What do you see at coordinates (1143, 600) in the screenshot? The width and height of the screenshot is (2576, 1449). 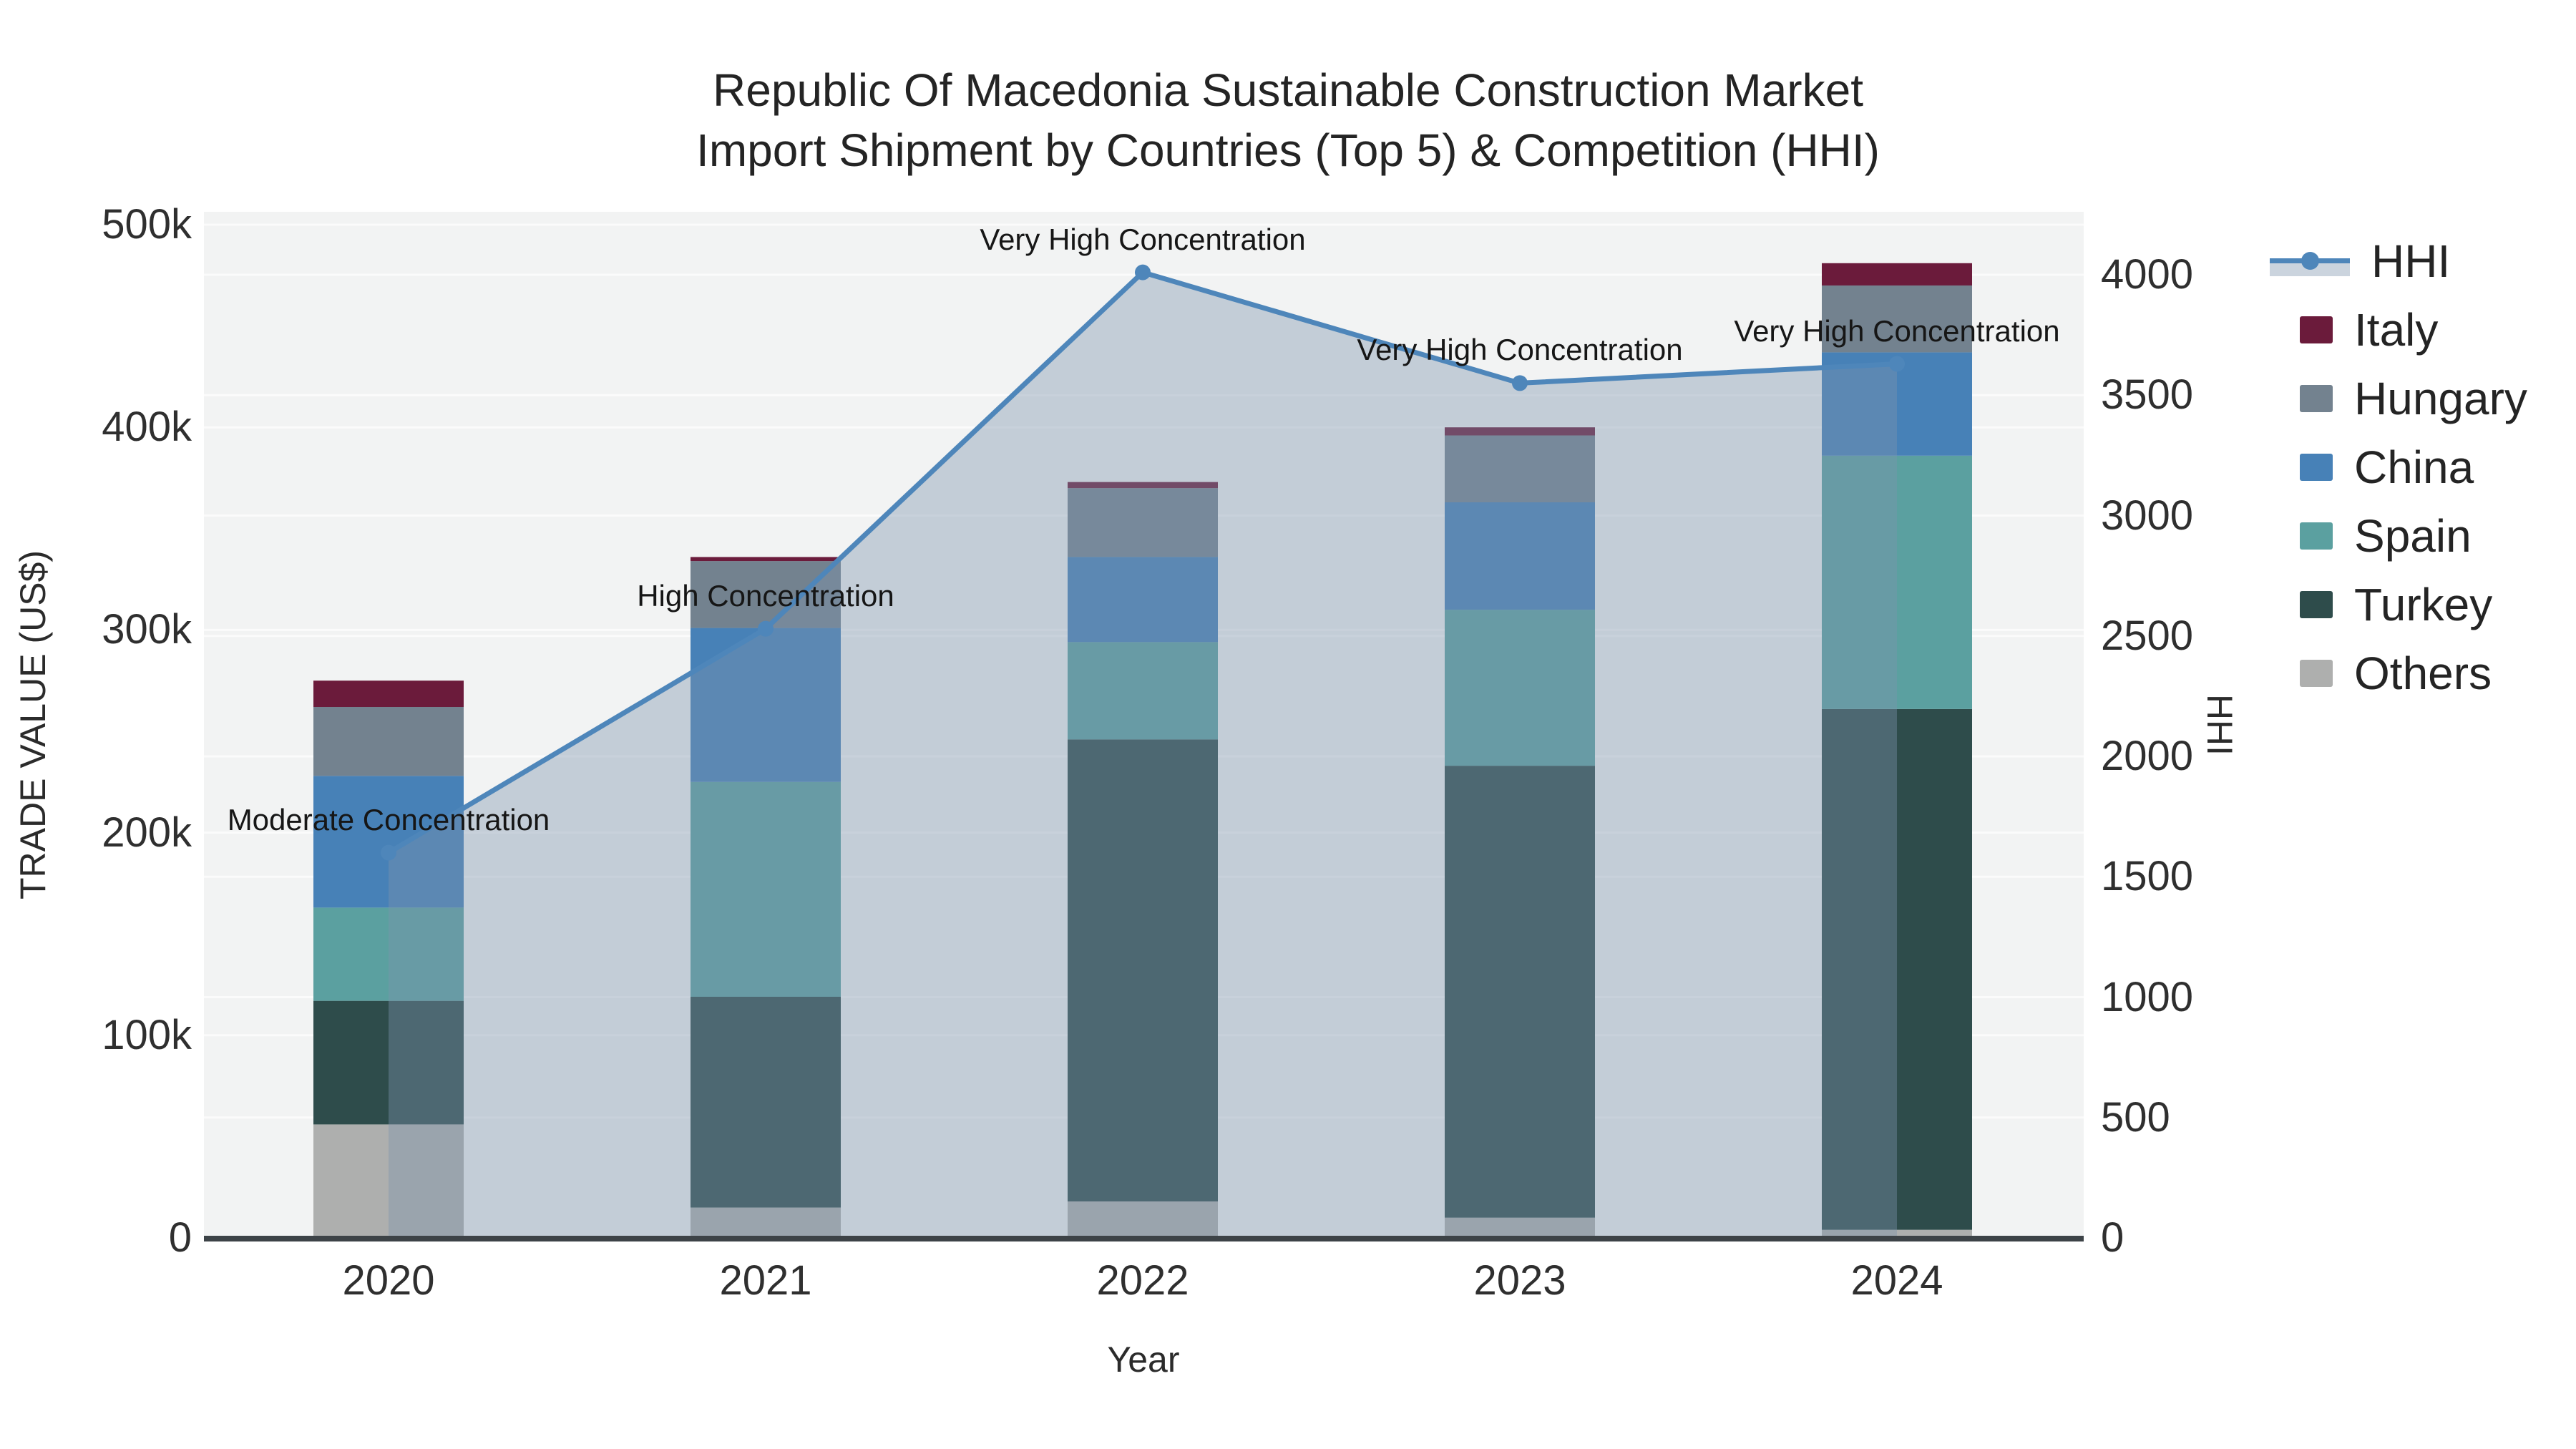 I see `bar-segment-china-2022` at bounding box center [1143, 600].